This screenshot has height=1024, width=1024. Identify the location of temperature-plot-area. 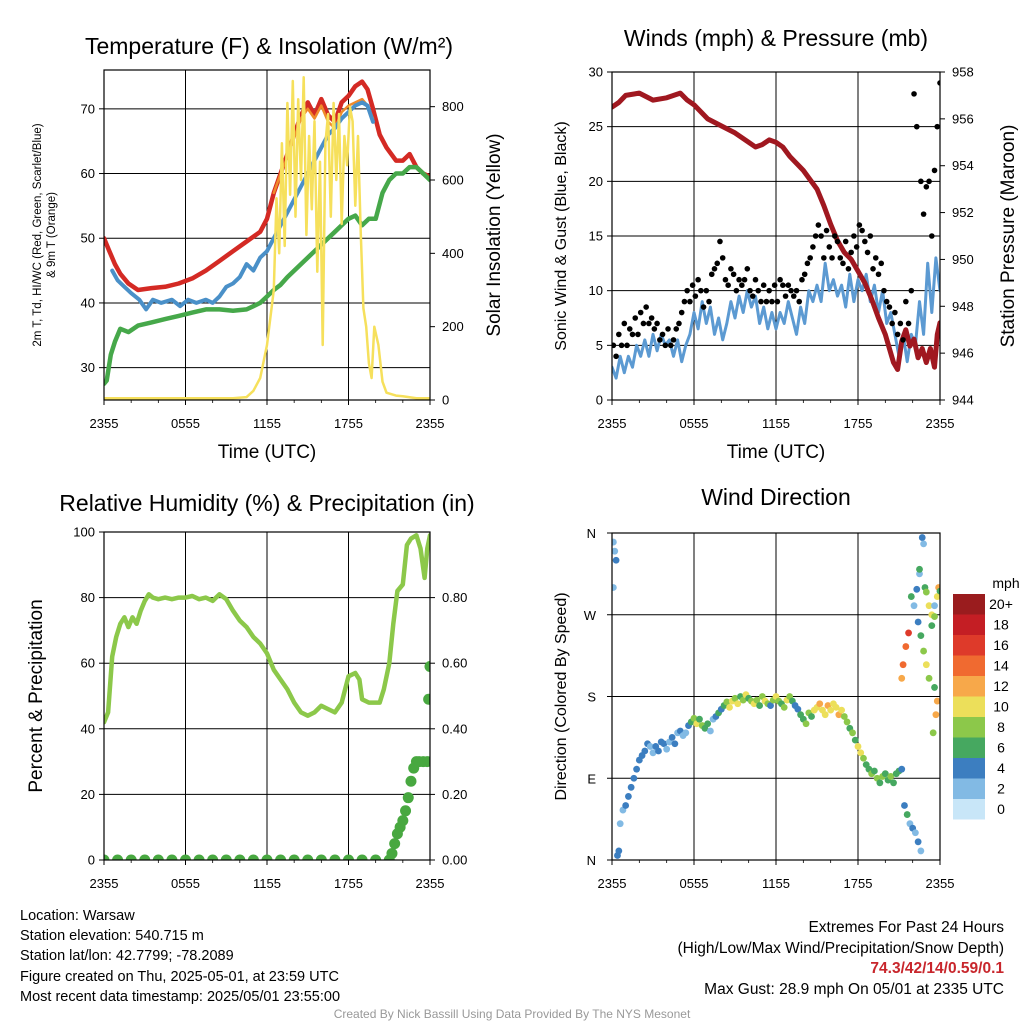
(267, 238).